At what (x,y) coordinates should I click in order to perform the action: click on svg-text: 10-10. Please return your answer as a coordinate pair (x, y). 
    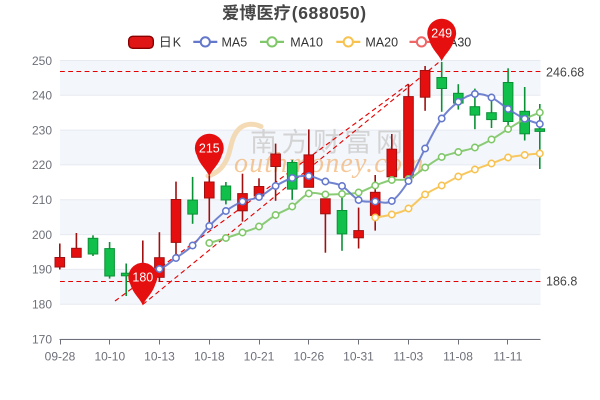
    Looking at the image, I should click on (109, 357).